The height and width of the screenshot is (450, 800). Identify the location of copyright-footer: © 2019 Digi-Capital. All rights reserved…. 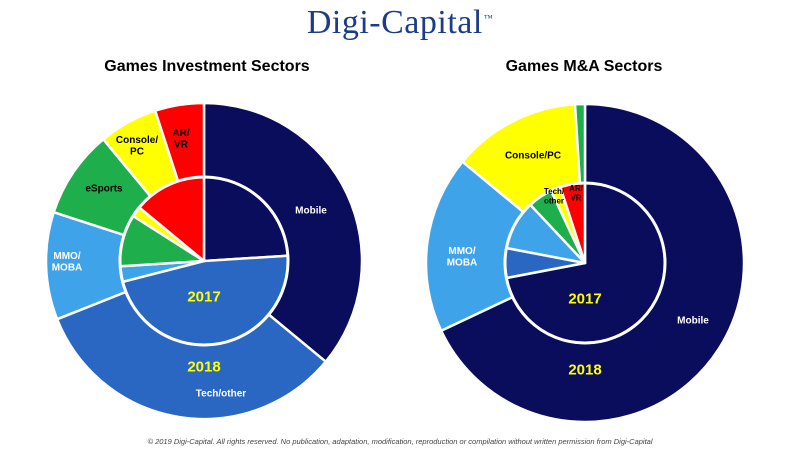
(400, 441).